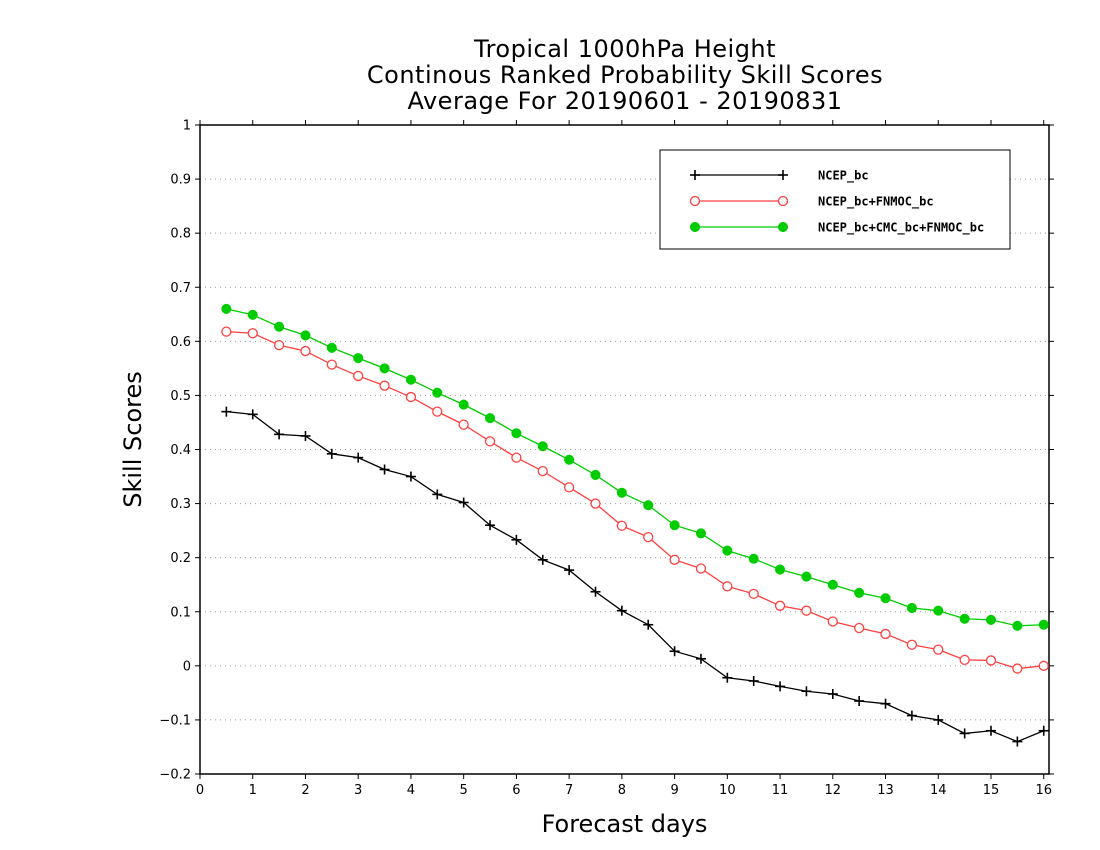 Image resolution: width=1100 pixels, height=850 pixels. What do you see at coordinates (569, 790) in the screenshot?
I see `x-tick-label: 7` at bounding box center [569, 790].